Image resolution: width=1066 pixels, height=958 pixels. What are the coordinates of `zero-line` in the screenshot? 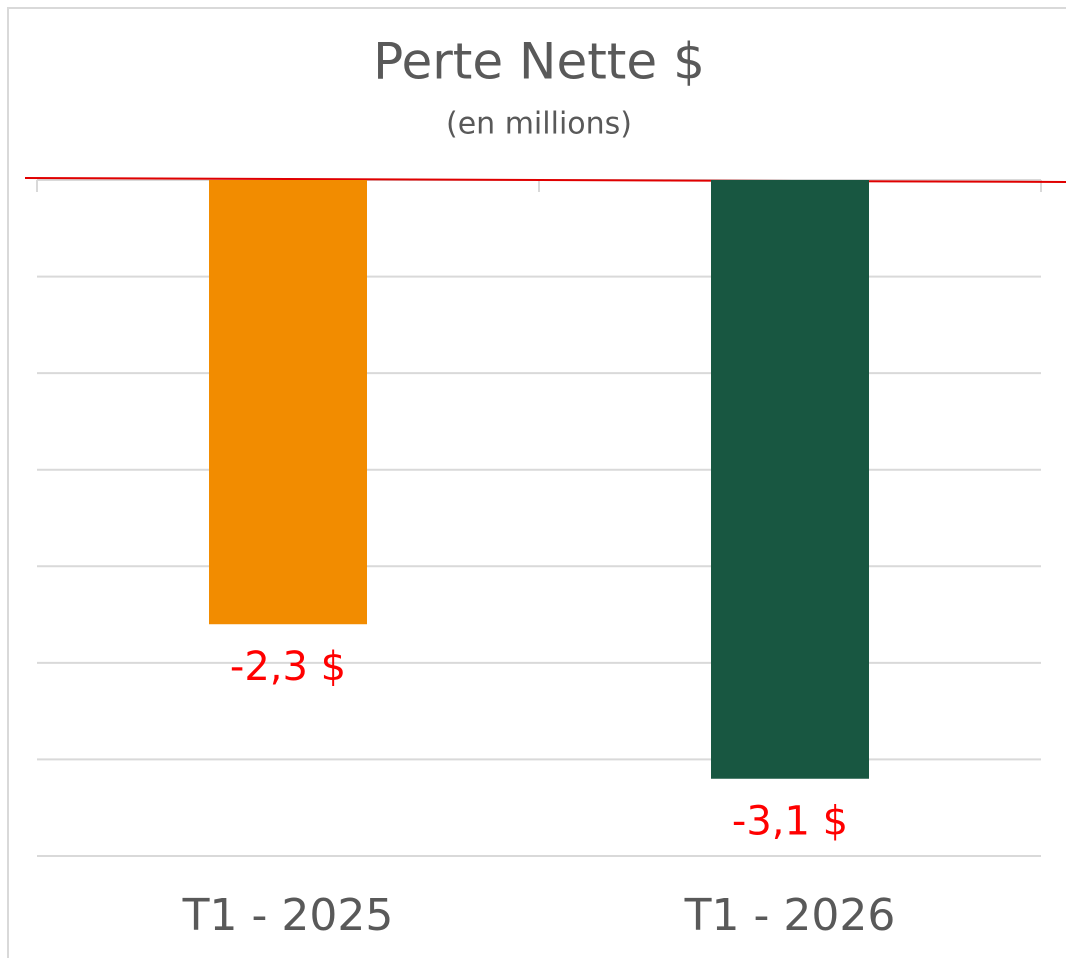 It's located at (545, 180).